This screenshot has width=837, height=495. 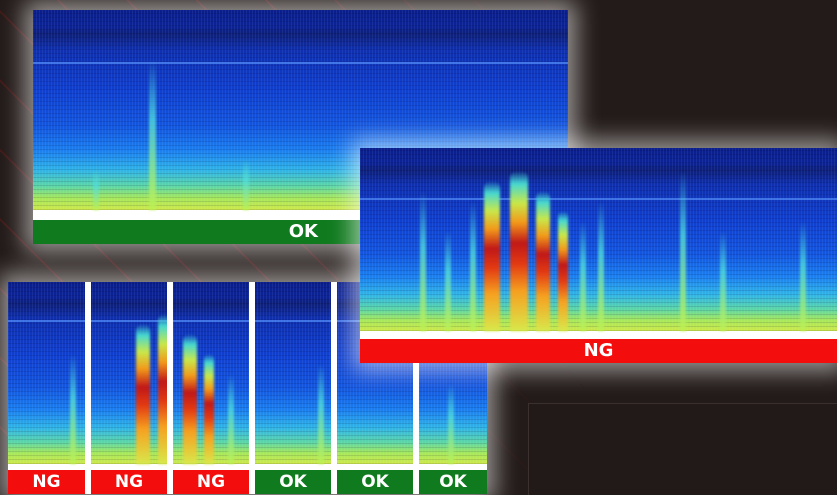 I want to click on status-label: OK, so click(x=303, y=231).